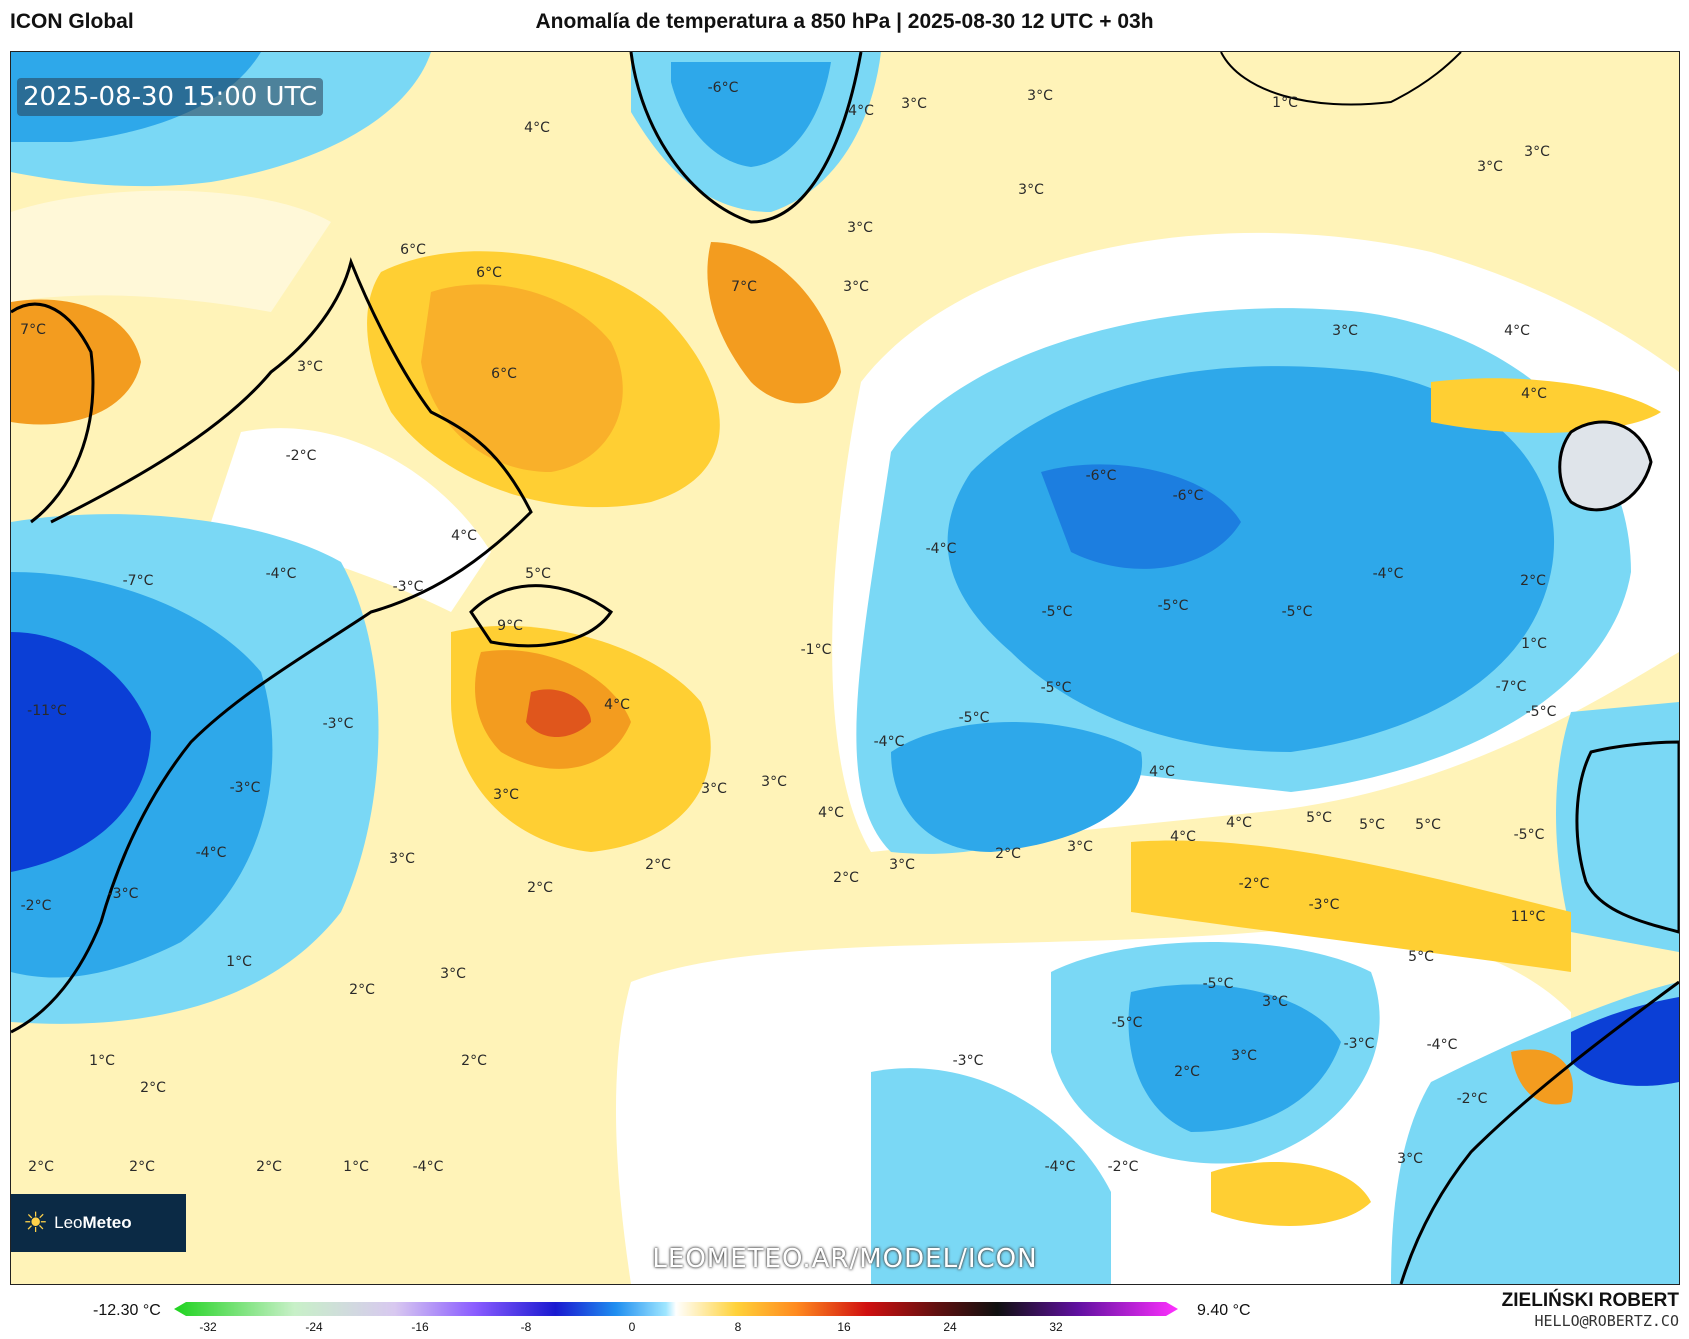  I want to click on colorbar-tick: 0, so click(632, 1327).